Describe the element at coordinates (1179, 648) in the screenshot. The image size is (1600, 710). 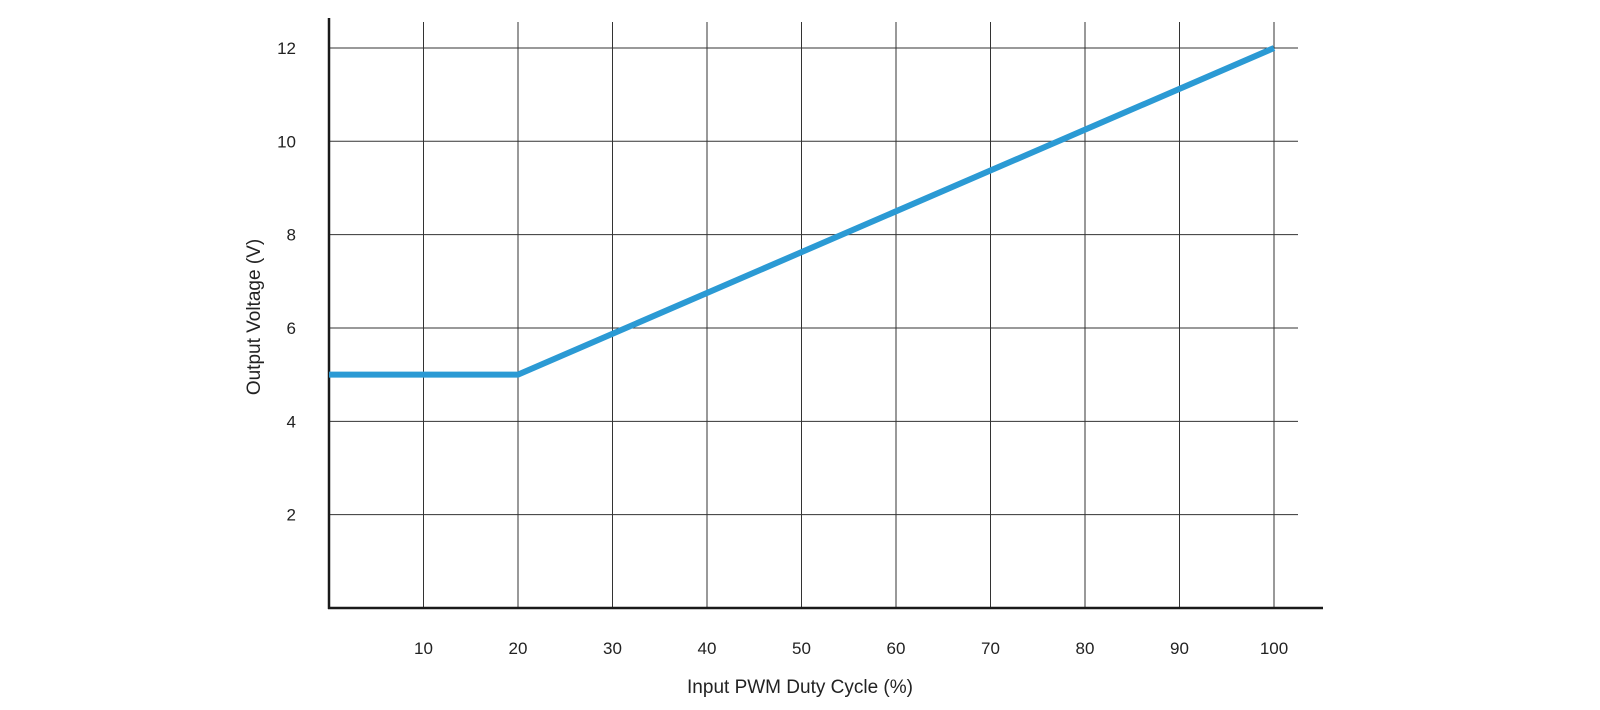
I see `x-tick-label: 90` at that location.